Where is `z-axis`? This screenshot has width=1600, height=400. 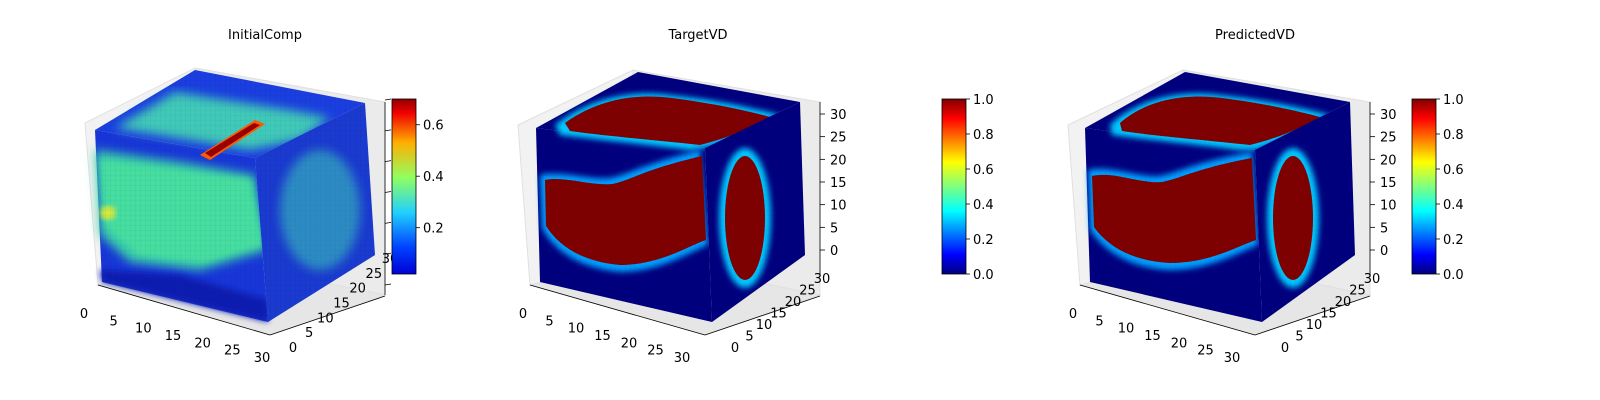
z-axis is located at coordinates (388, 196).